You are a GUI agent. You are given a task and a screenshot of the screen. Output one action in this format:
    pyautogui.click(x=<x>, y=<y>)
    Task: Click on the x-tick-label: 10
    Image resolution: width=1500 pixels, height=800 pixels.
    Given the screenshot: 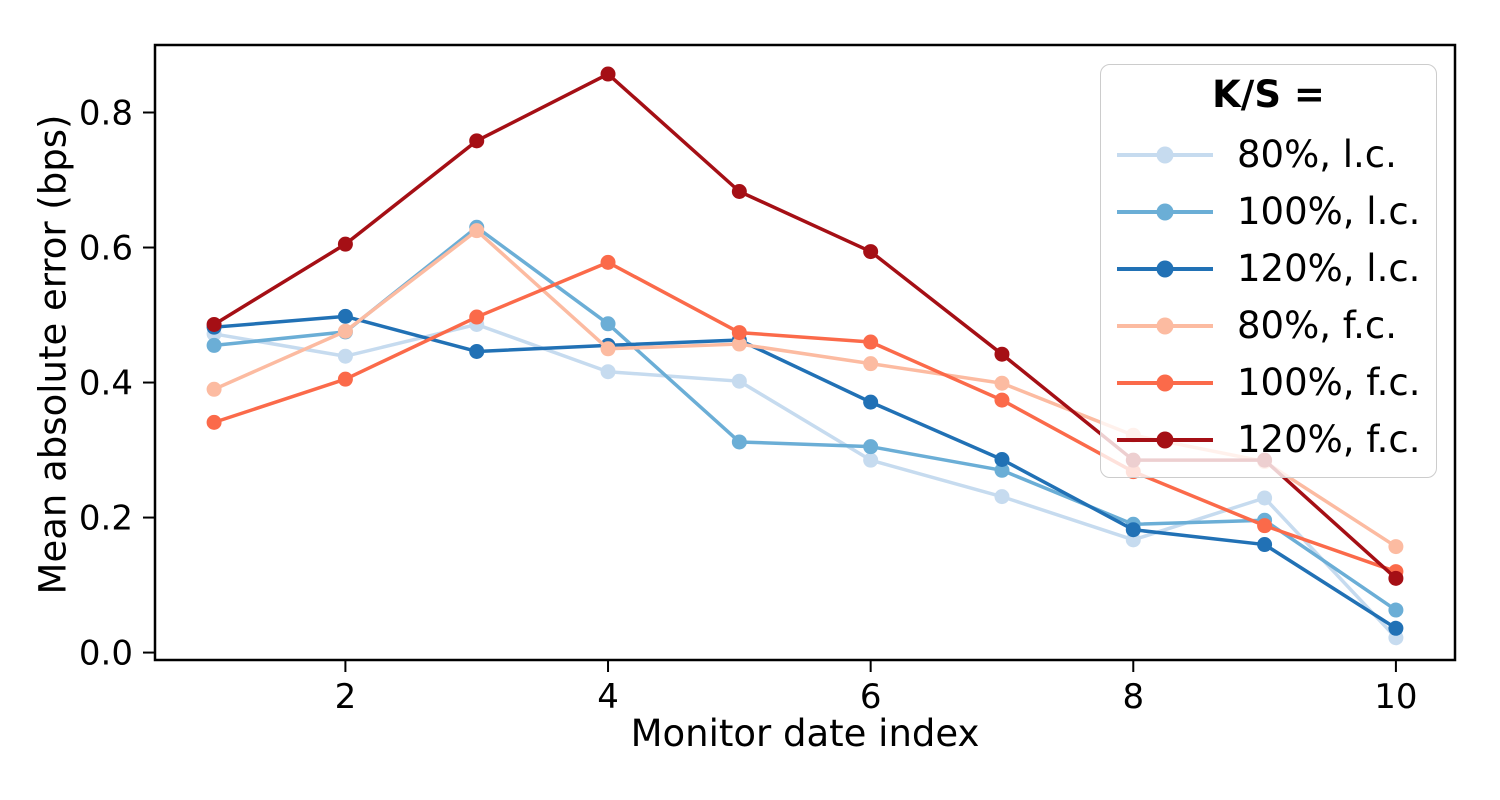 What is the action you would take?
    pyautogui.click(x=1395, y=697)
    